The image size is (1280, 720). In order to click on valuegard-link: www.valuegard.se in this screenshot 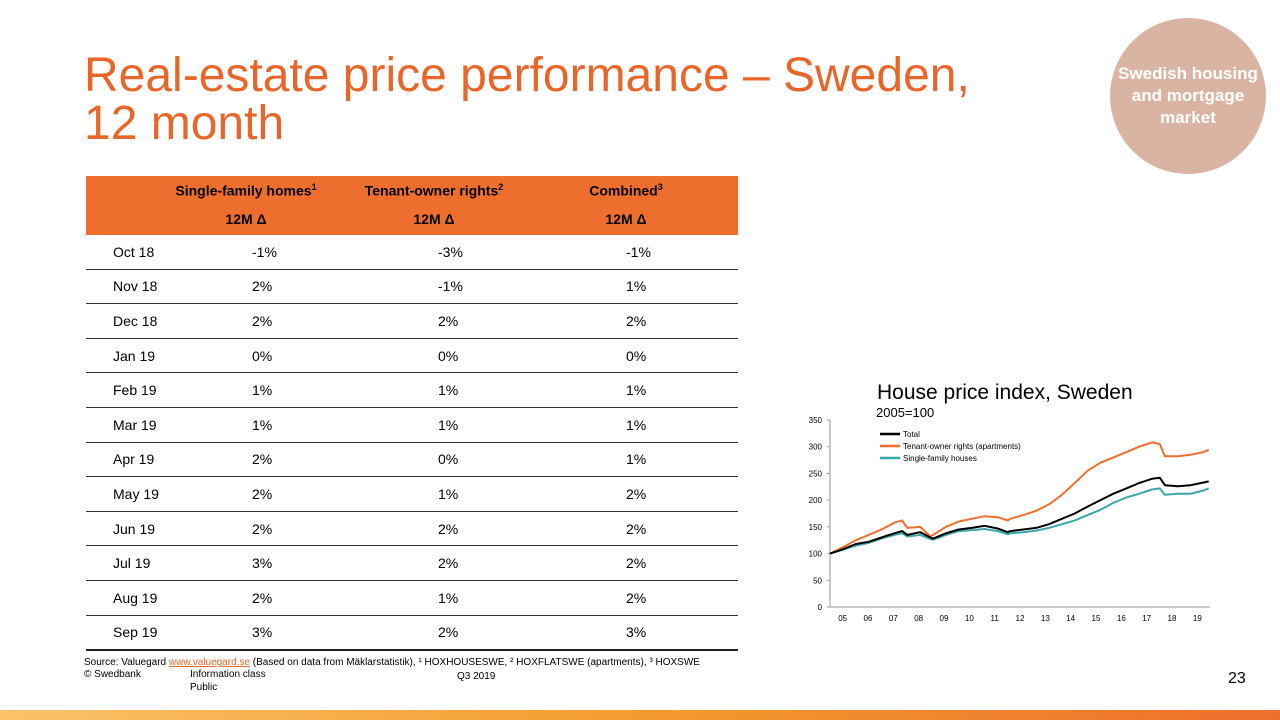, I will do `click(209, 662)`.